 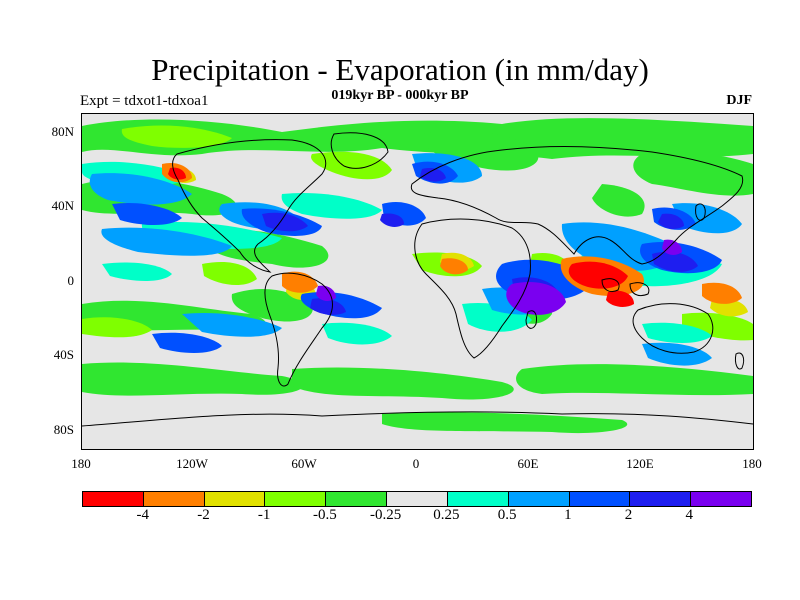 What do you see at coordinates (568, 515) in the screenshot?
I see `colorbar-label: 1` at bounding box center [568, 515].